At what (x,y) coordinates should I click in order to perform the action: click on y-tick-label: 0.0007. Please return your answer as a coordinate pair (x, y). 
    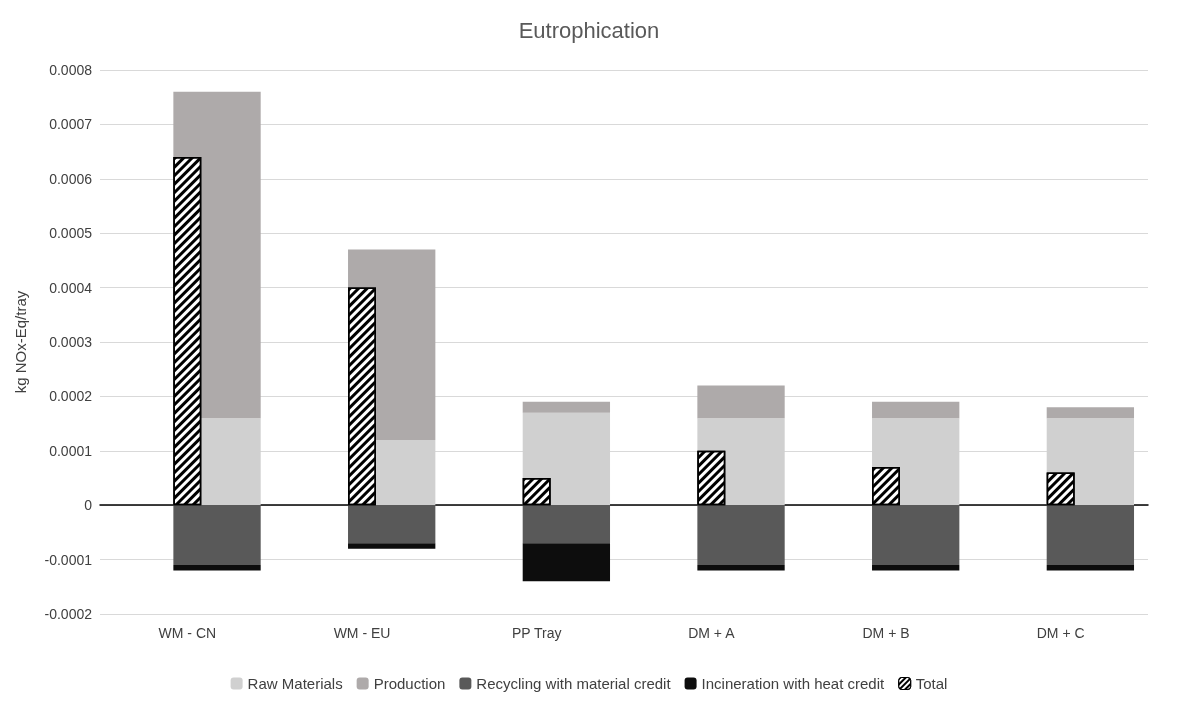
    Looking at the image, I should click on (71, 124).